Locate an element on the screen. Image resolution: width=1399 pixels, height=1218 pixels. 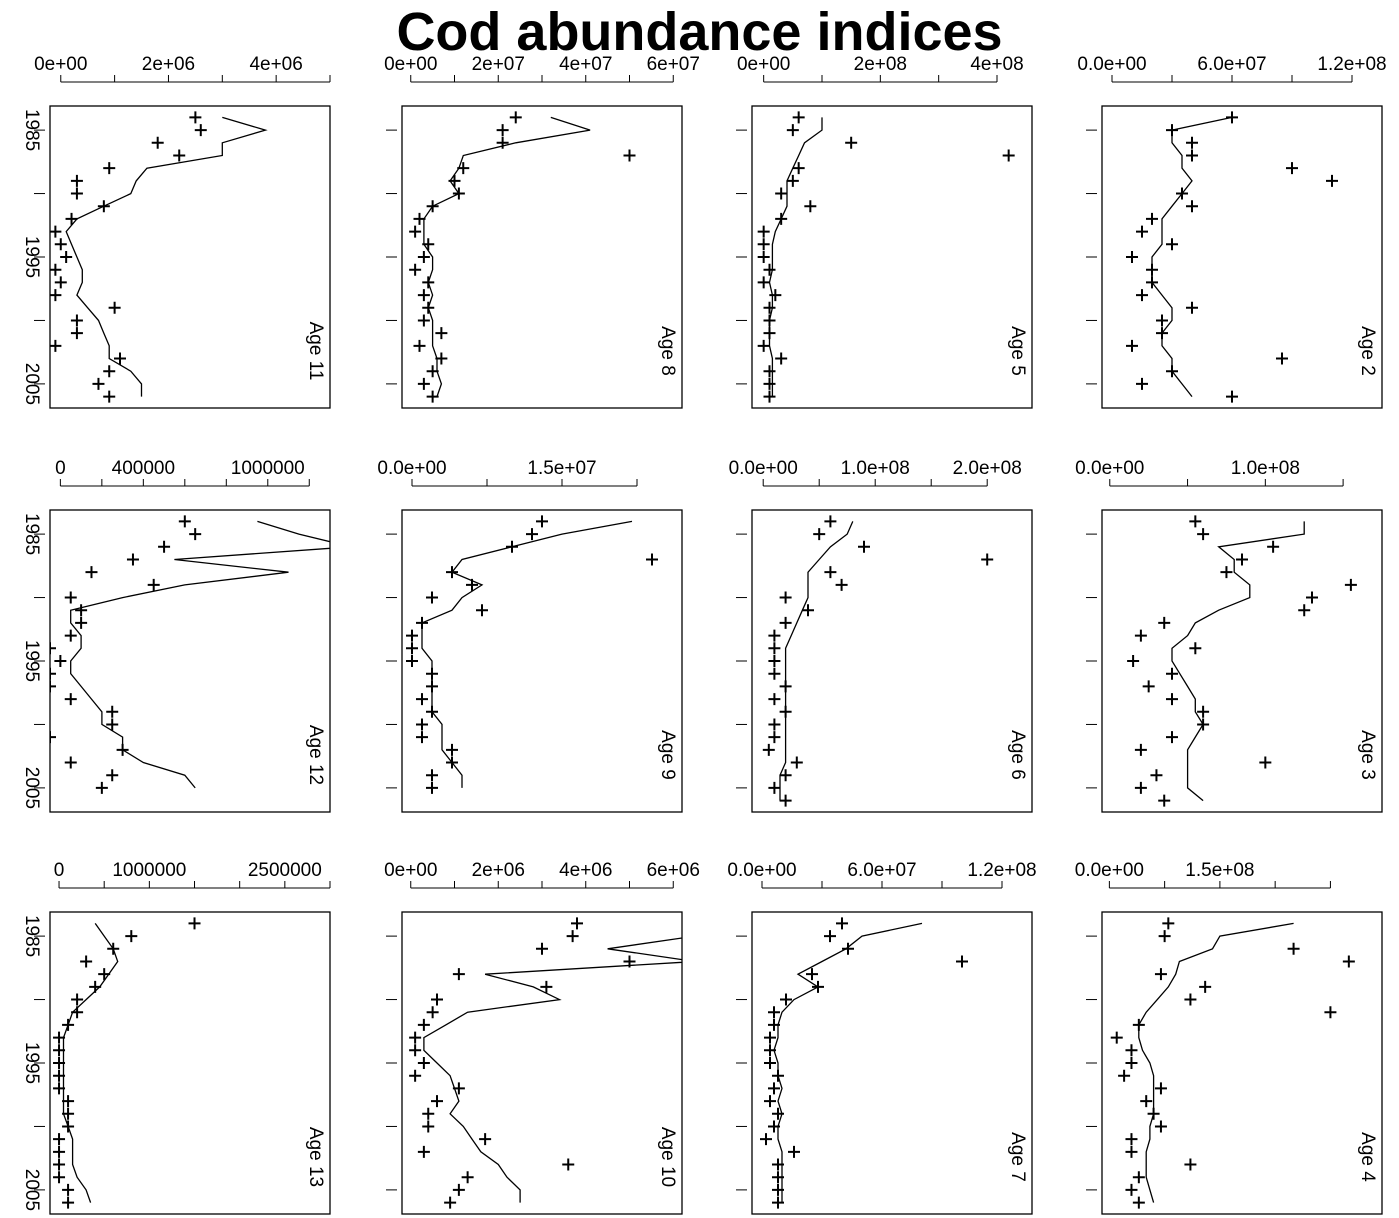
x-tick-label: 6.0e+07 is located at coordinates (881, 870).